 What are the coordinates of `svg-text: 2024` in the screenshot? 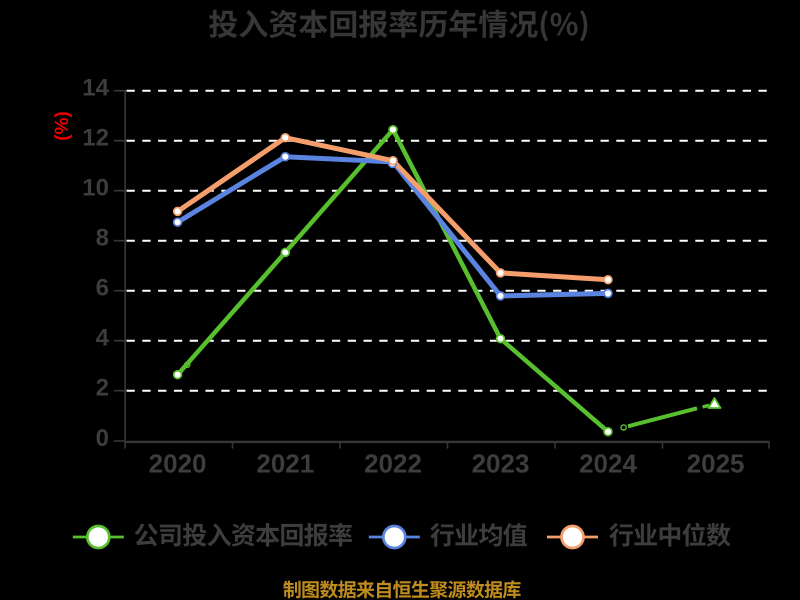 It's located at (608, 464).